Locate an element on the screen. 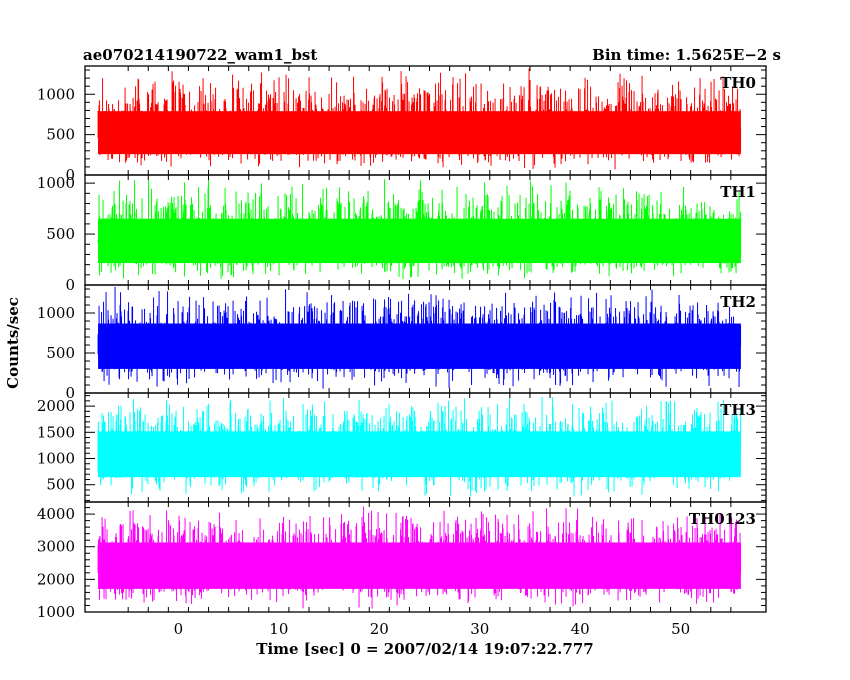 The height and width of the screenshot is (680, 850). x-tick-label: 0 is located at coordinates (179, 629).